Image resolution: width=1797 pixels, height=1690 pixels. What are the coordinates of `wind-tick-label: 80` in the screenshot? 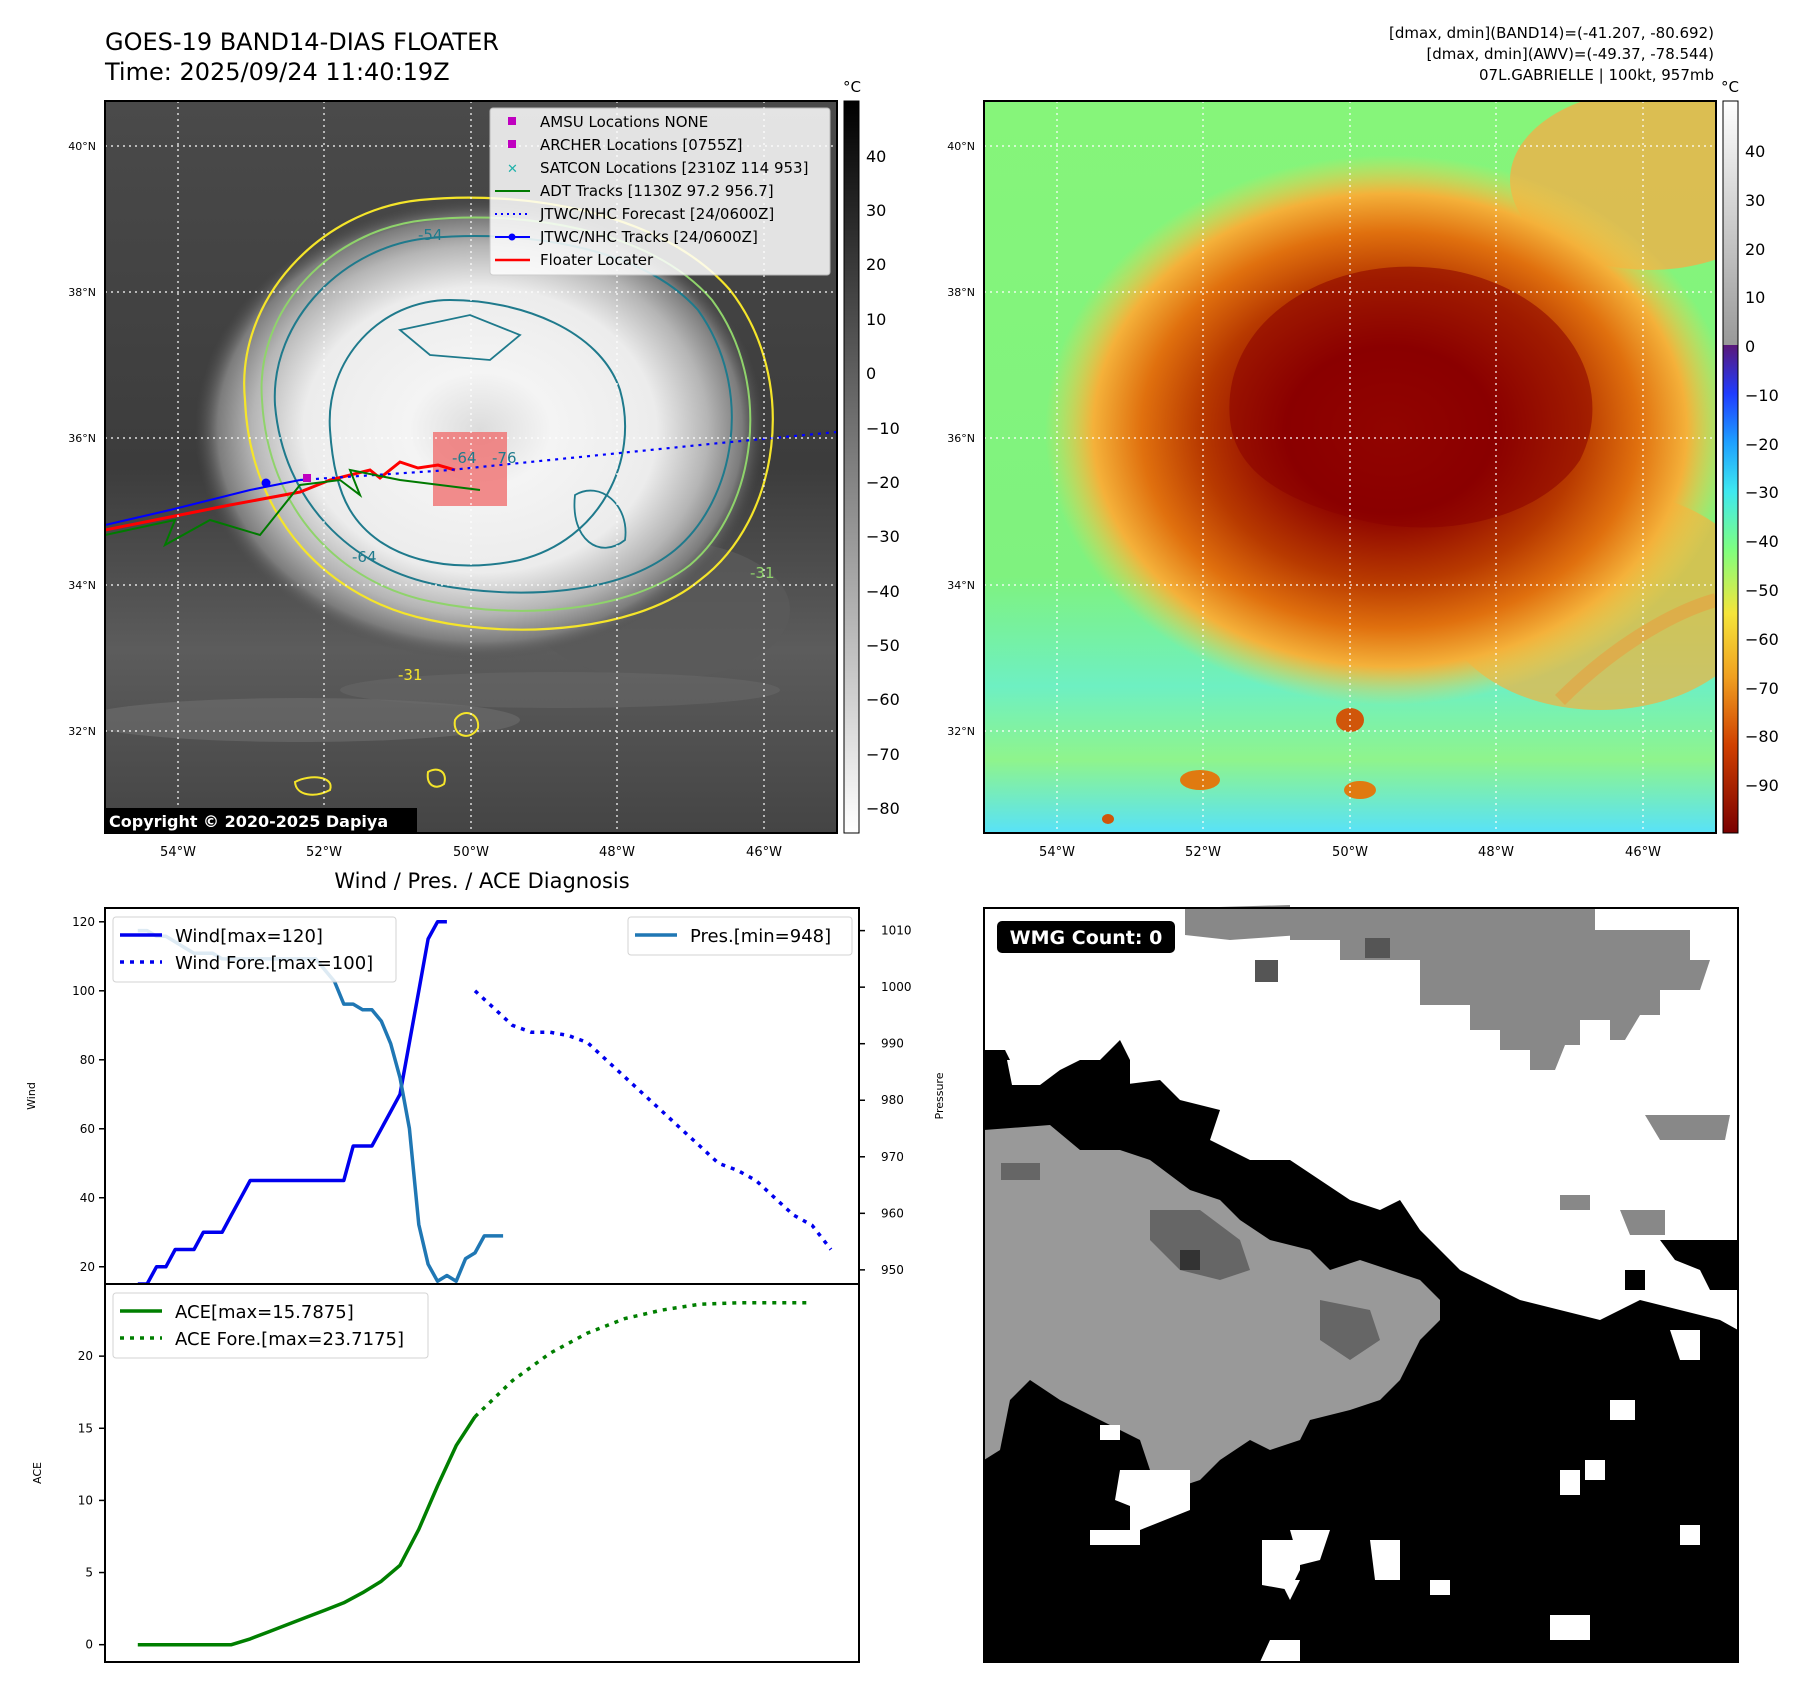 It's located at (87, 1060).